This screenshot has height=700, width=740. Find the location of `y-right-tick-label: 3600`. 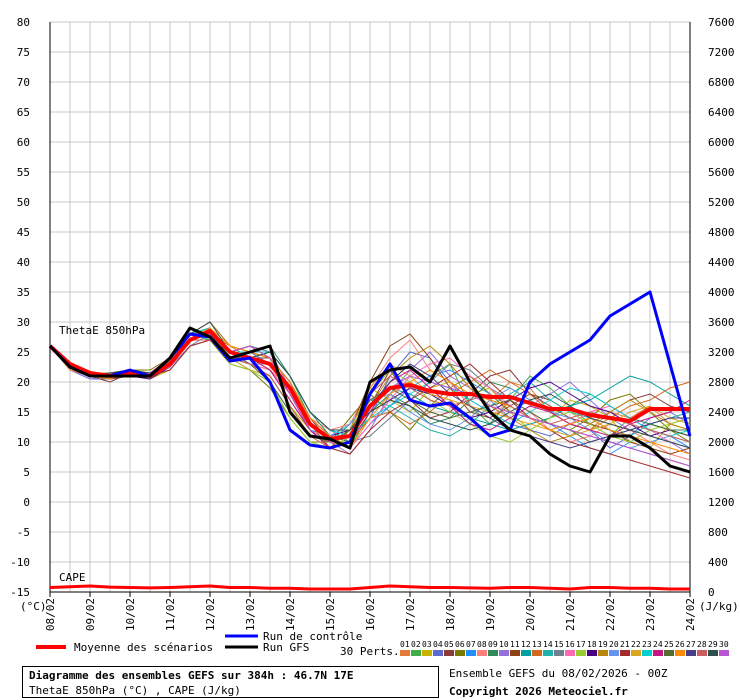

y-right-tick-label: 3600 is located at coordinates (721, 322).